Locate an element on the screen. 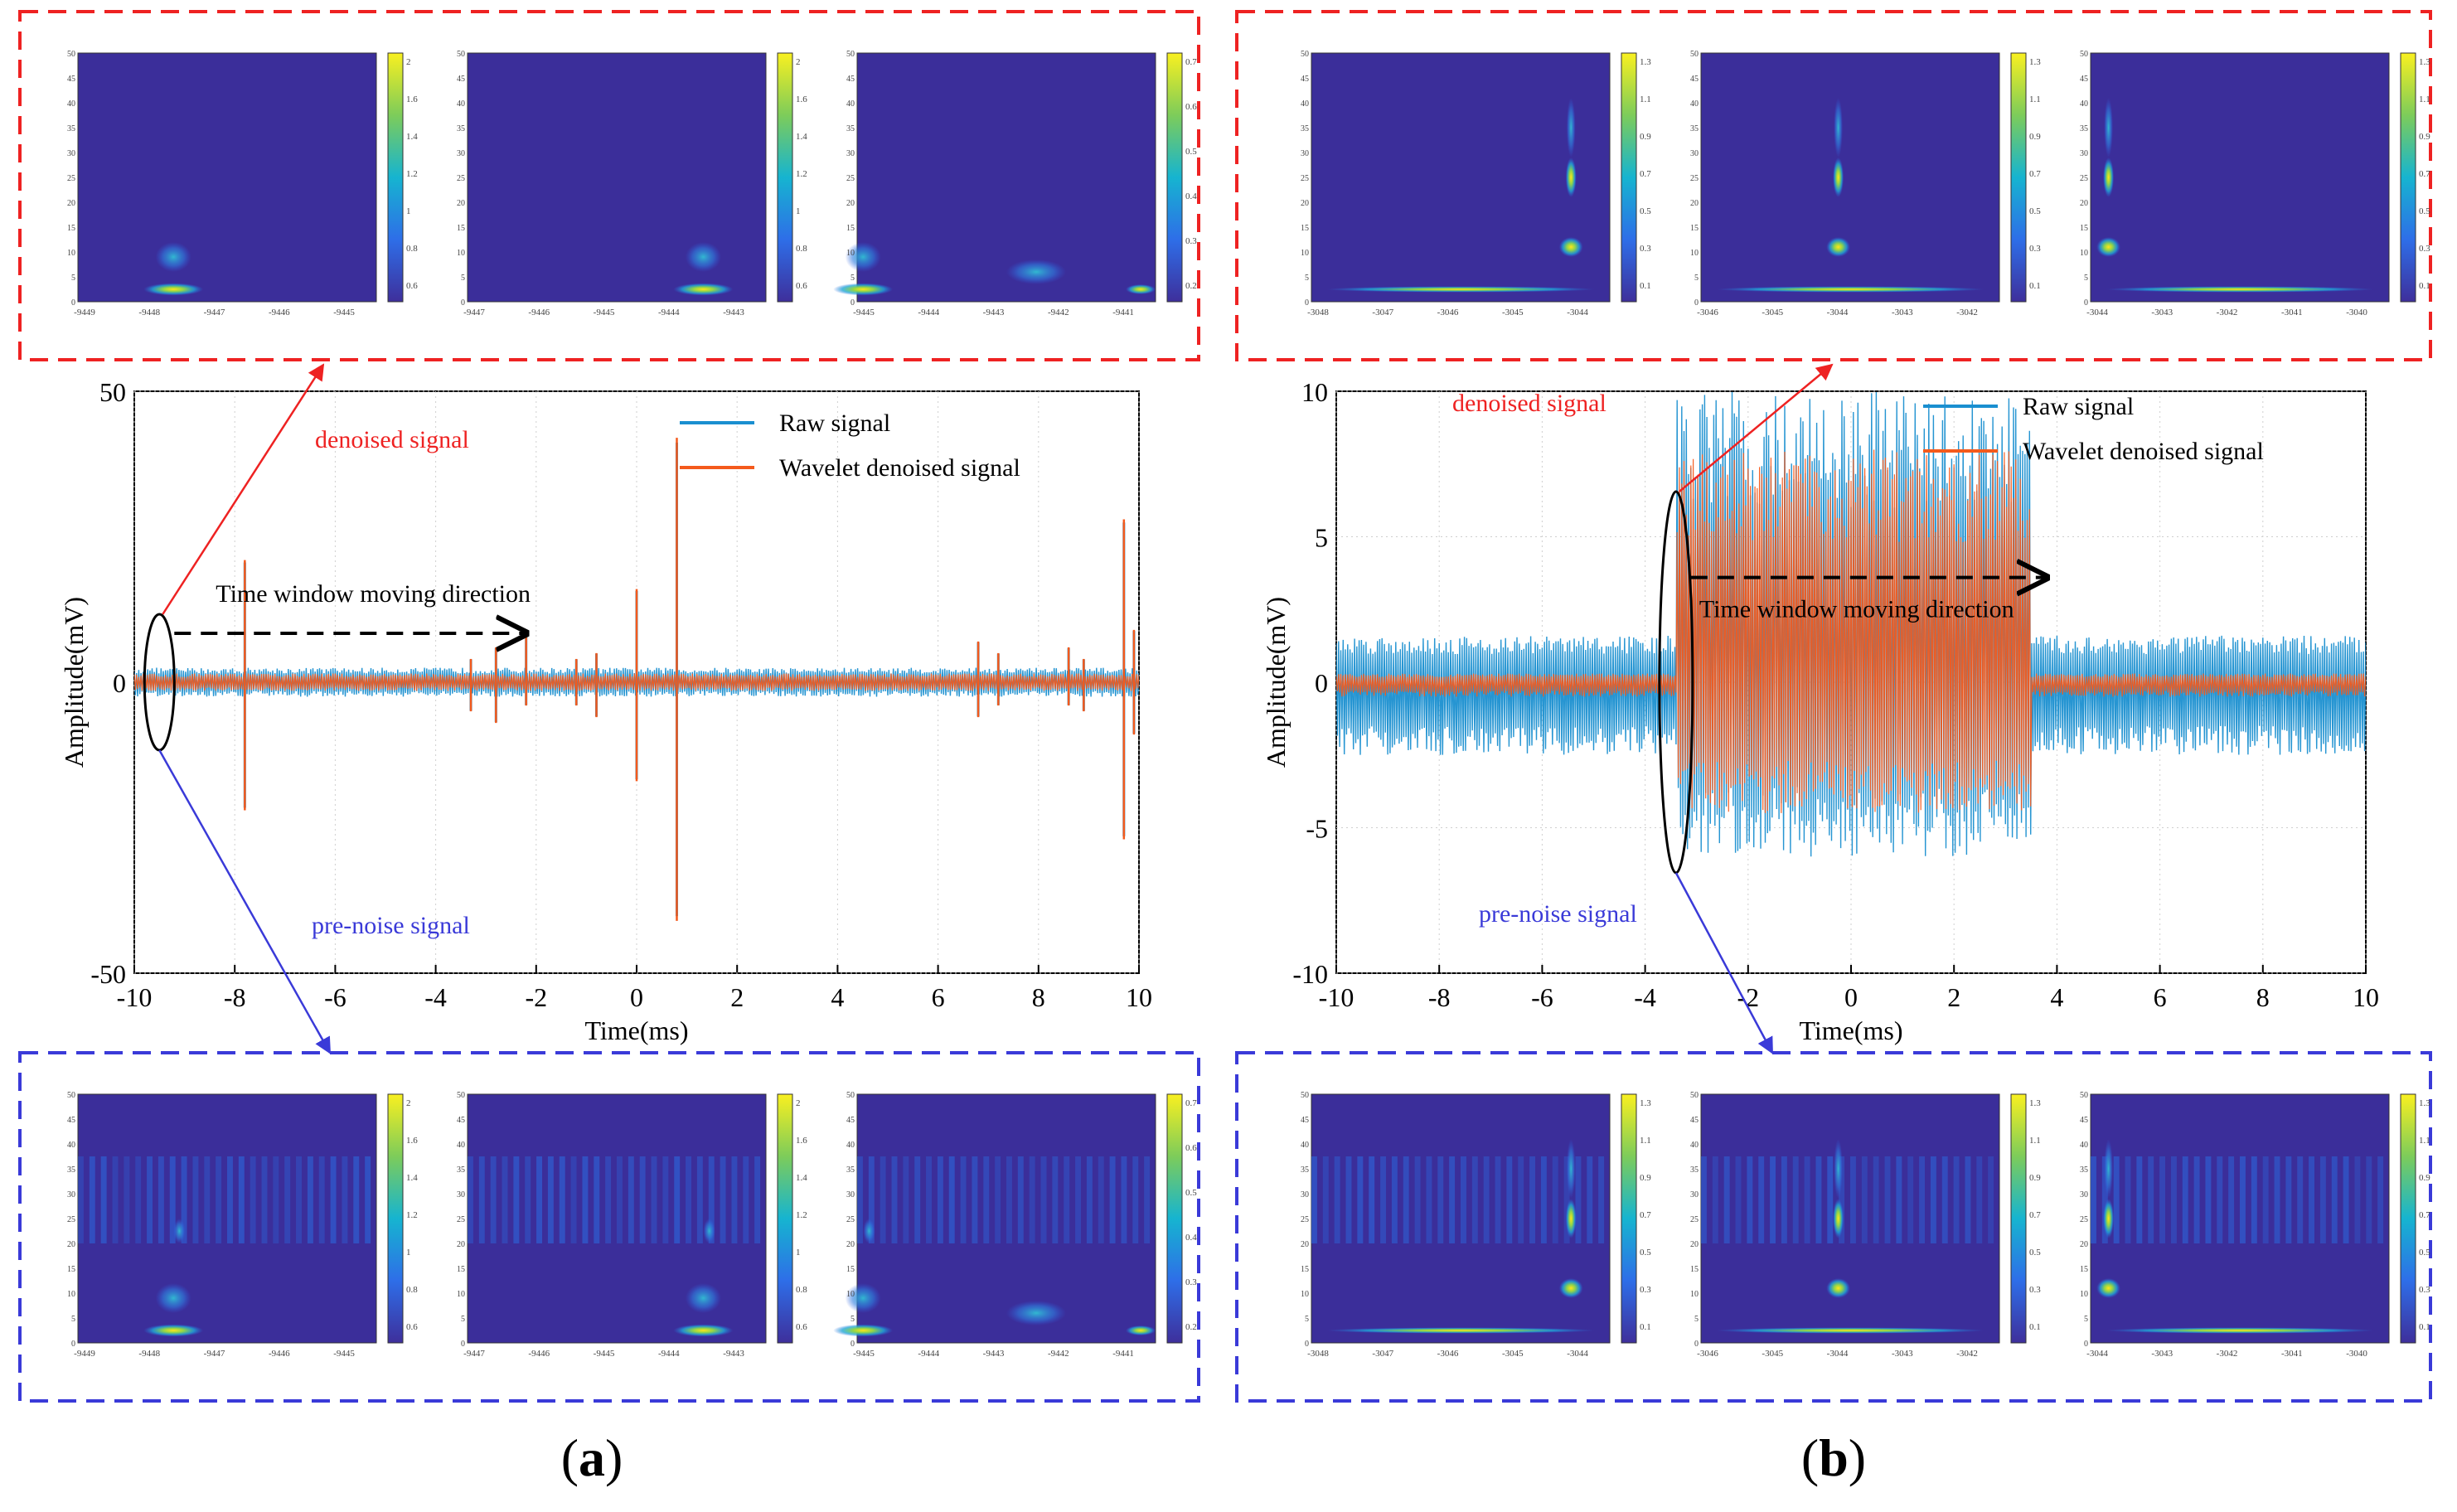 Image resolution: width=2457 pixels, height=1512 pixels. scalogram-background is located at coordinates (1850, 177).